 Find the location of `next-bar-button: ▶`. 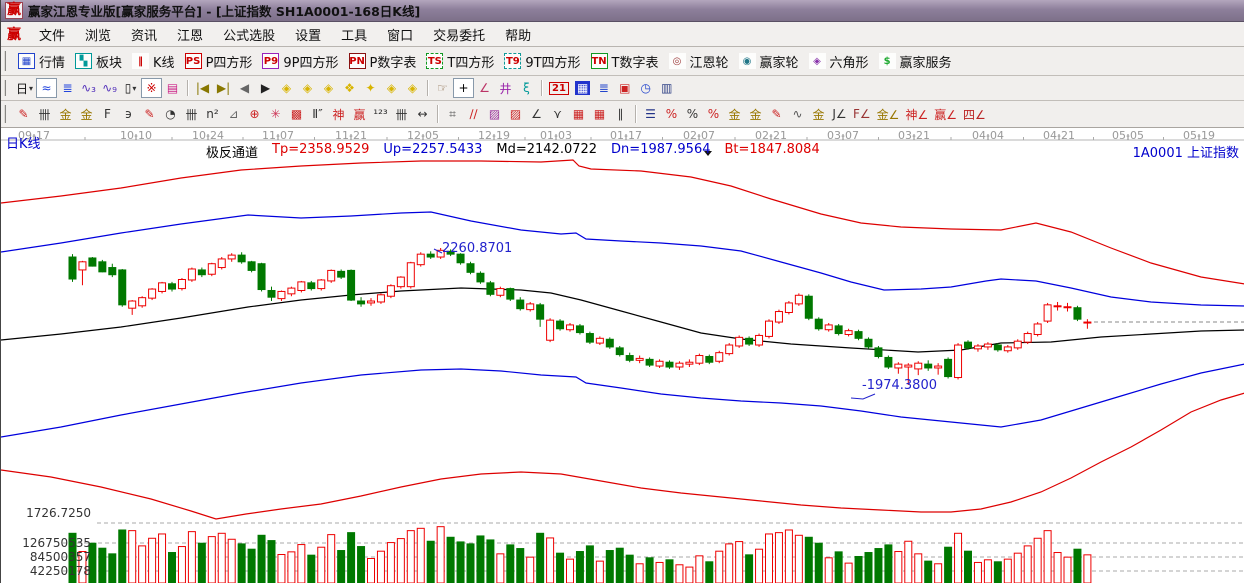

next-bar-button: ▶ is located at coordinates (265, 88).